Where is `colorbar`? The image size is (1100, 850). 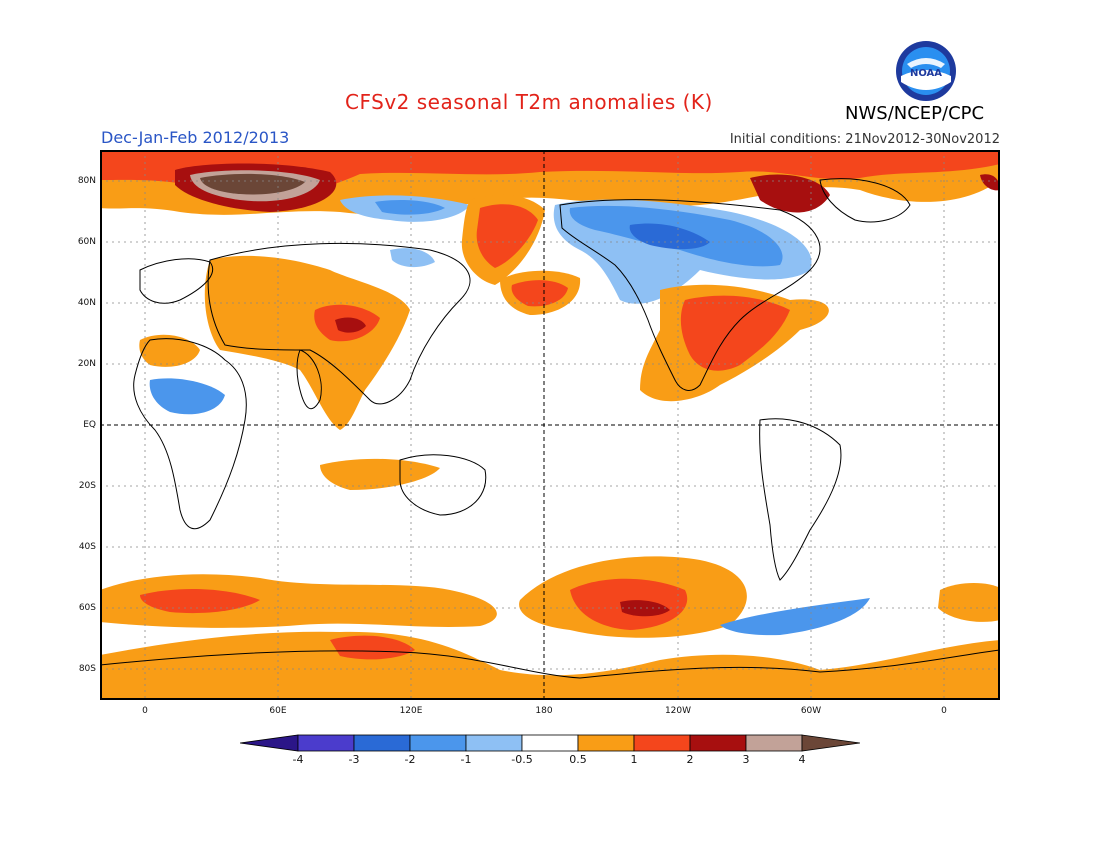
colorbar is located at coordinates (550, 743).